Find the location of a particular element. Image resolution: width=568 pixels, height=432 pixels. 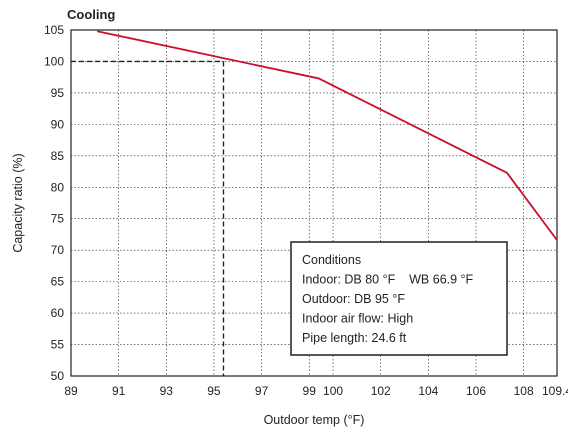

y-tick-label: 65 is located at coordinates (58, 282).